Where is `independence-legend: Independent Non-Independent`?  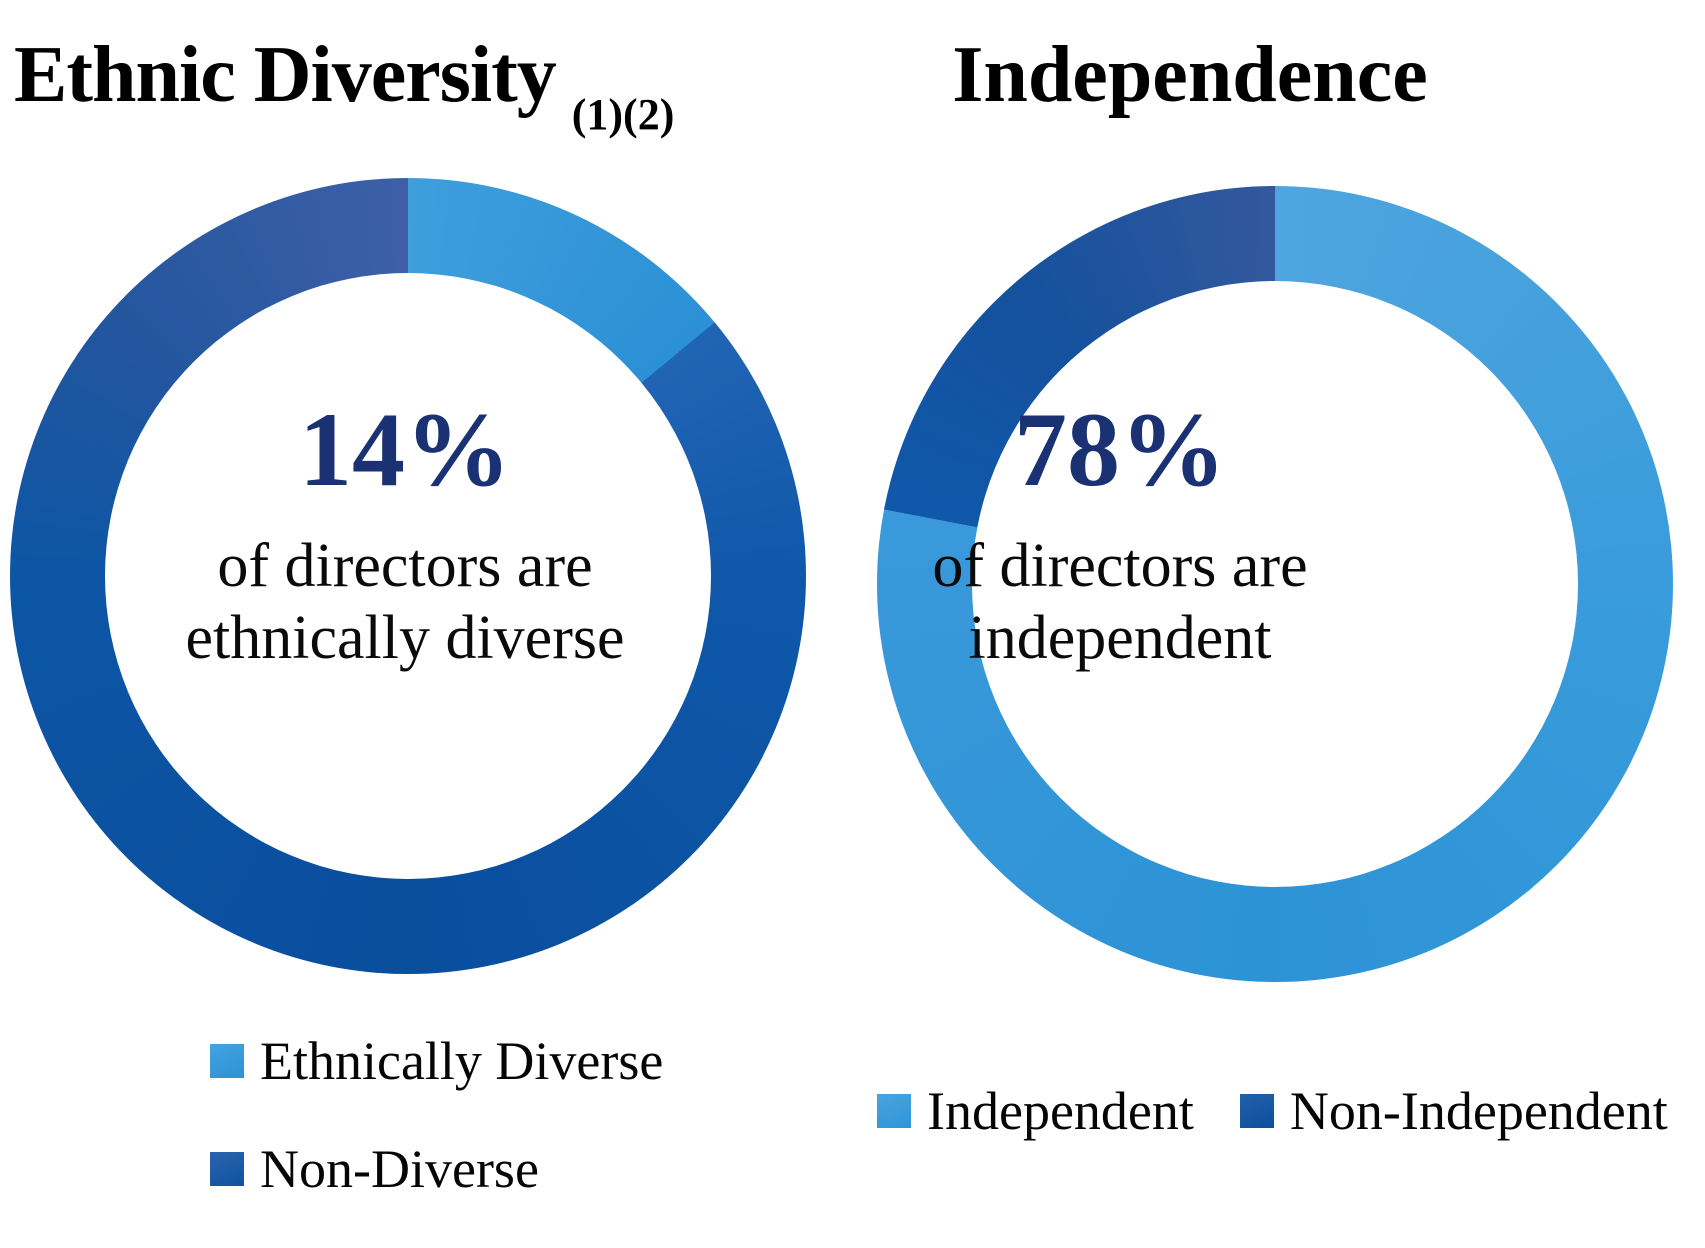 independence-legend: Independent Non-Independent is located at coordinates (1272, 1111).